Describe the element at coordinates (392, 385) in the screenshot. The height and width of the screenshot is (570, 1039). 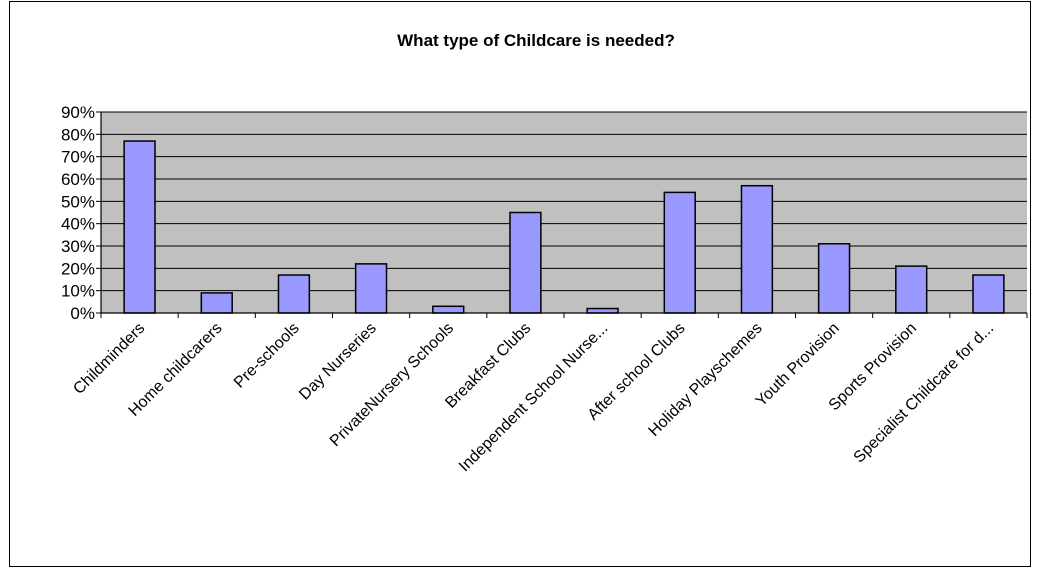
I see `x-tick-label: PrivateNursery Schools` at that location.